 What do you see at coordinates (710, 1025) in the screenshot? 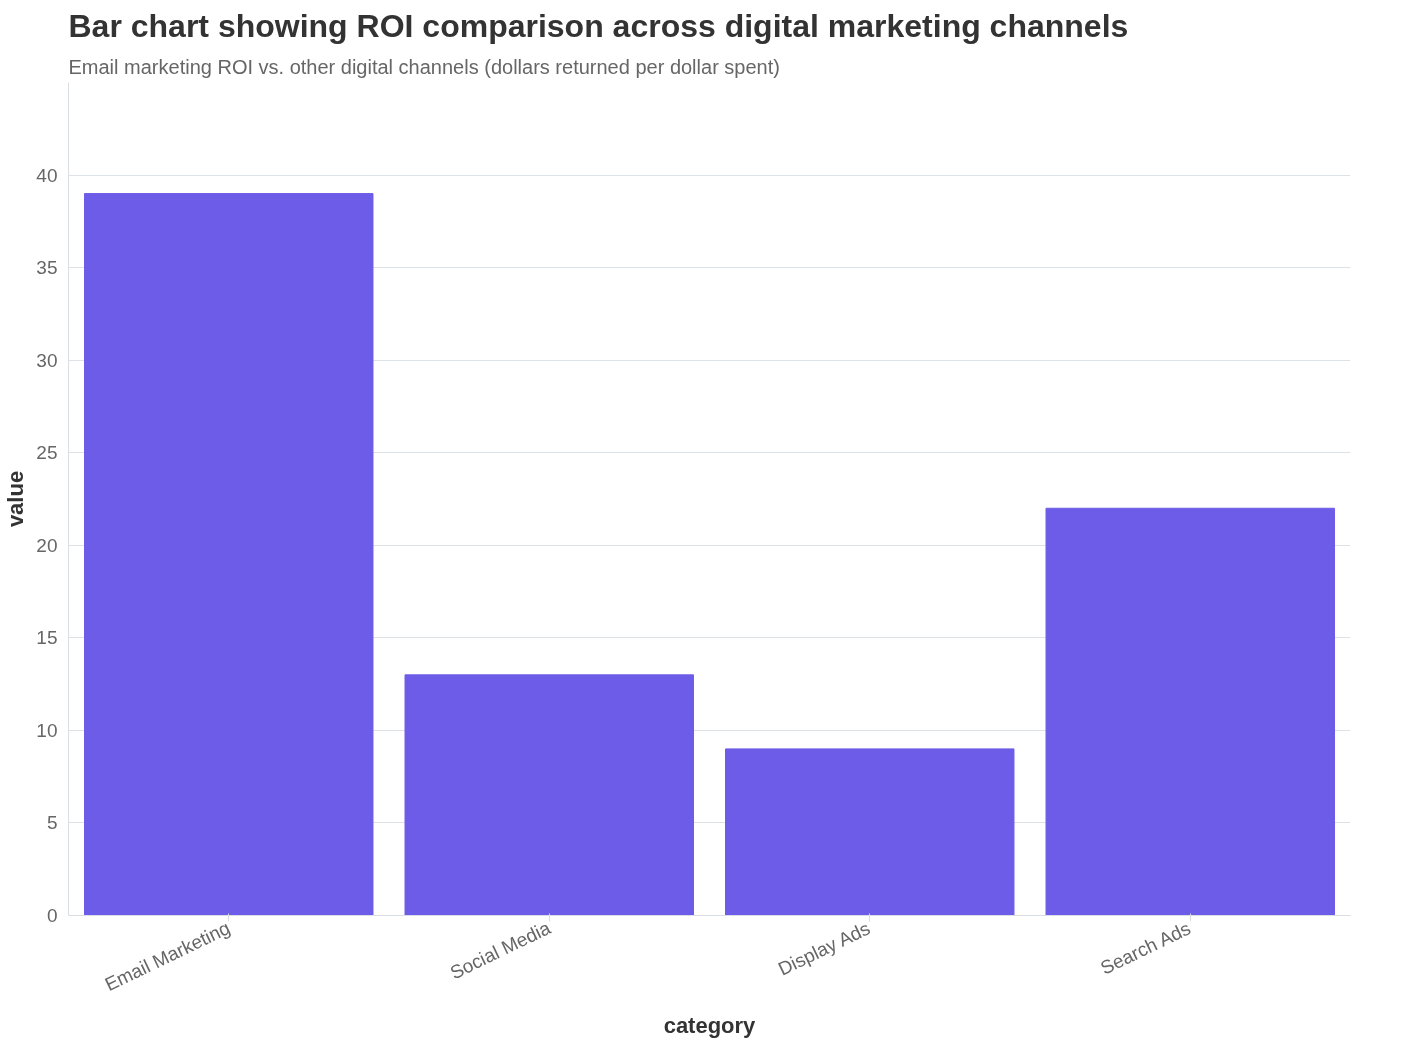
I see `x-axis-title: category` at bounding box center [710, 1025].